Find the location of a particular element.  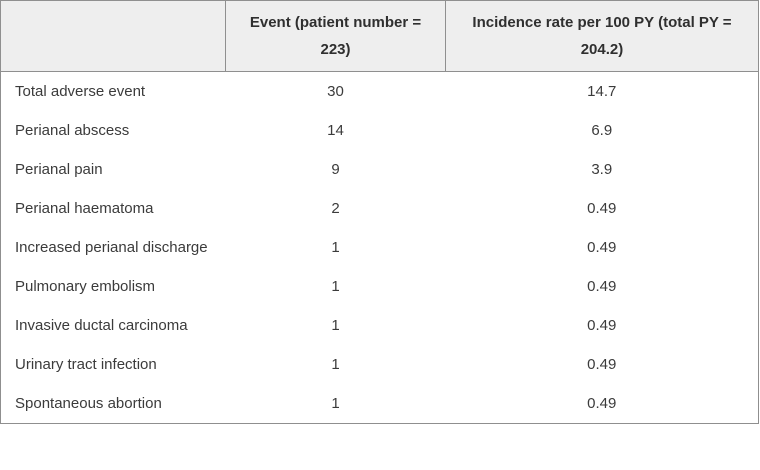

header-incidence-line1: Incidence rate per 100 PY (total PY = is located at coordinates (602, 22).